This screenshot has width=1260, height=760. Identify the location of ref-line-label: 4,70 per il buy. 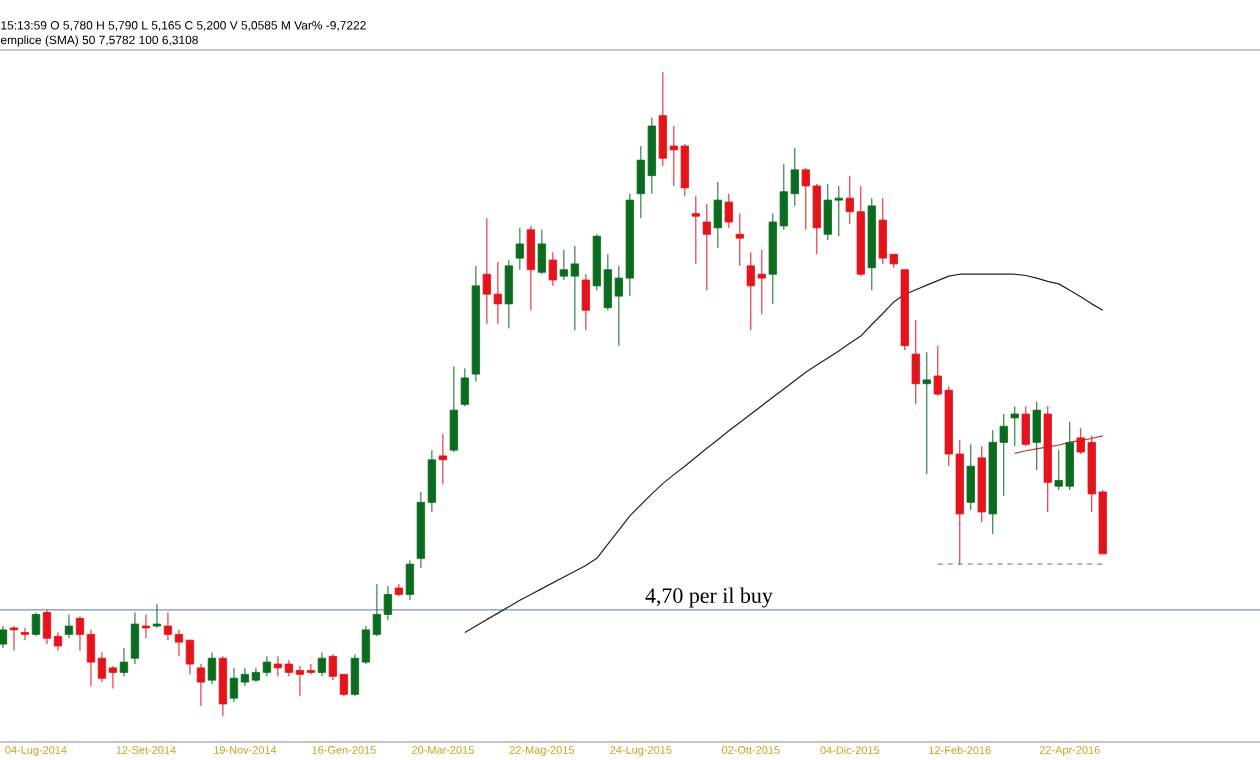
(709, 597).